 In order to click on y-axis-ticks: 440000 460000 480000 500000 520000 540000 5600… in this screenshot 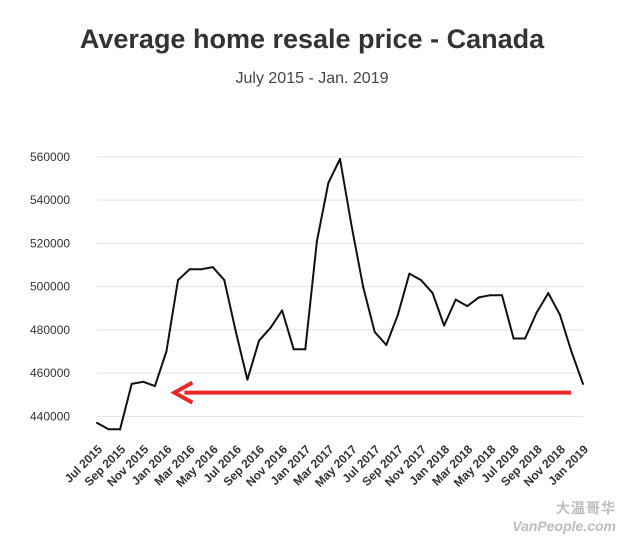, I will do `click(50, 287)`.